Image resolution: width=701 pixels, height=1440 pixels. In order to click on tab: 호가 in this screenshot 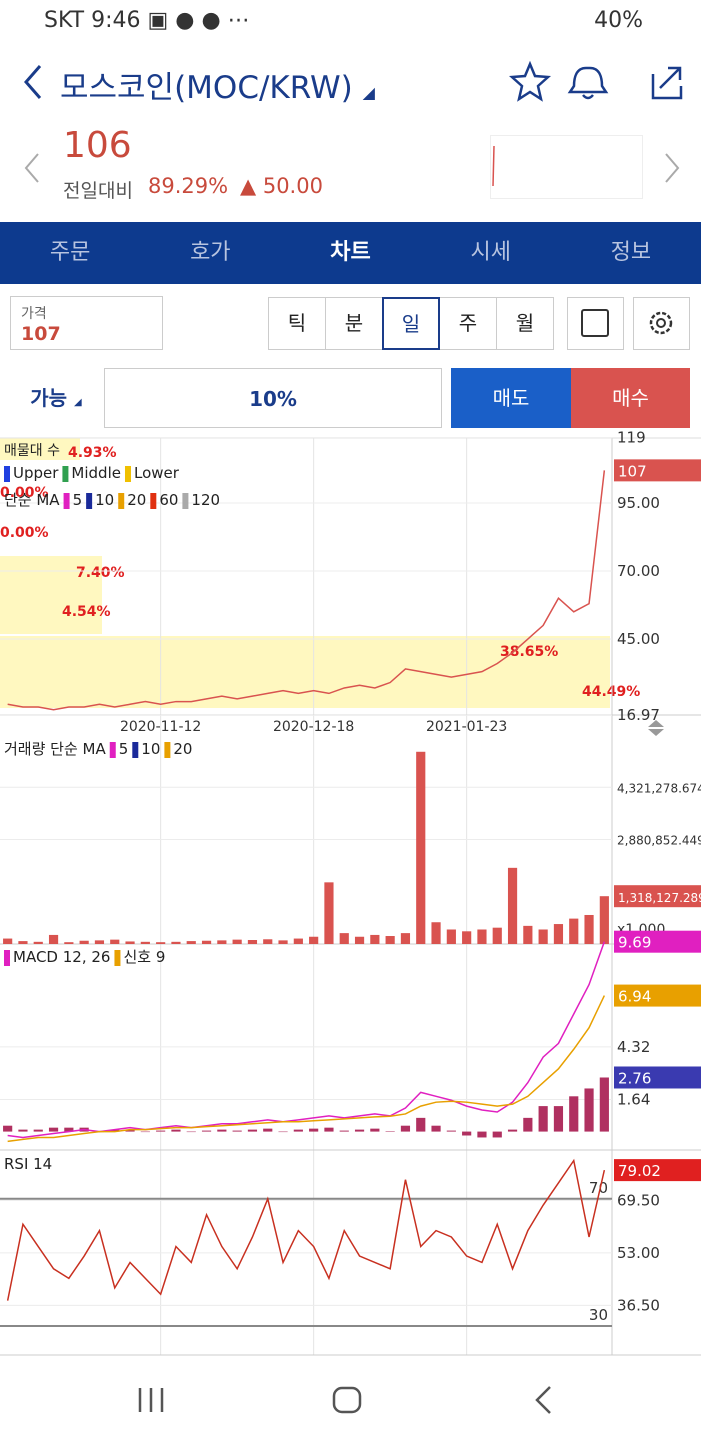, I will do `click(210, 252)`.